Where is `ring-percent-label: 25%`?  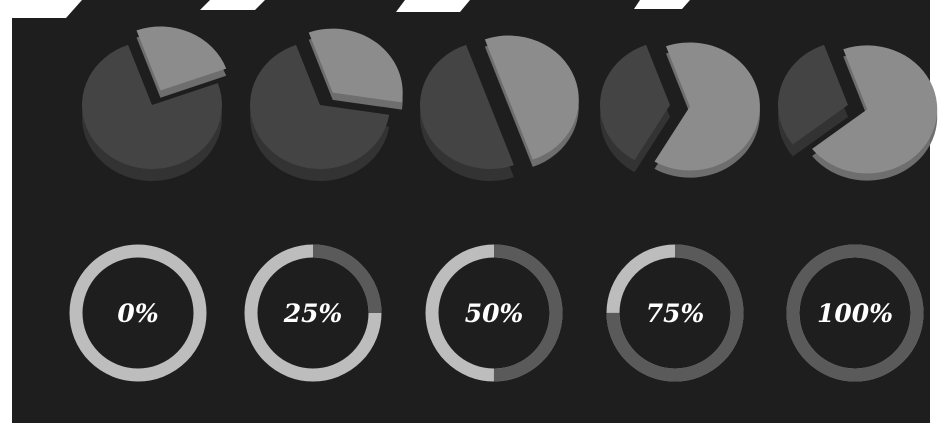
ring-percent-label: 25% is located at coordinates (313, 313).